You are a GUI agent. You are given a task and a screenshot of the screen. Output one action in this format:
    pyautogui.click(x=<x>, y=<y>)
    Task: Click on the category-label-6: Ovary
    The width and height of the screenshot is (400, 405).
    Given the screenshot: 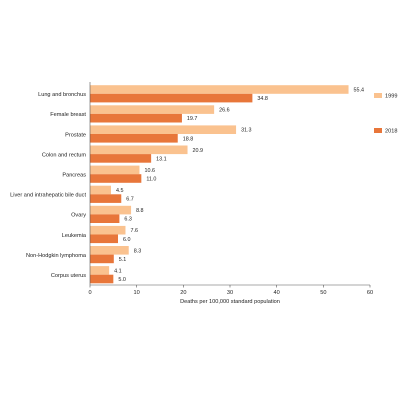 What is the action you would take?
    pyautogui.click(x=78, y=216)
    